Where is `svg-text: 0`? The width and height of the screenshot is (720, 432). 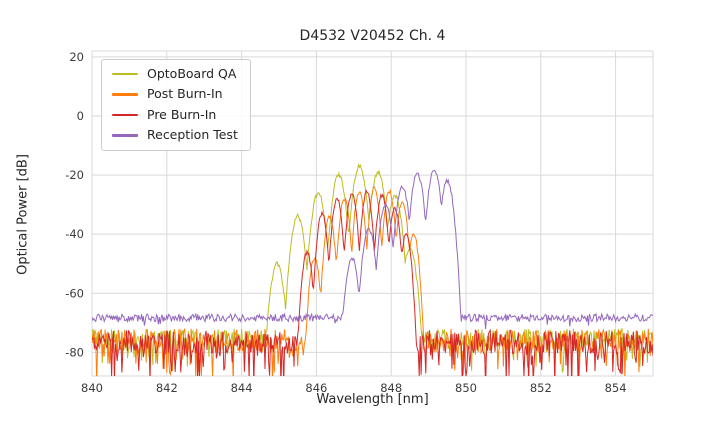 svg-text: 0 is located at coordinates (80, 116).